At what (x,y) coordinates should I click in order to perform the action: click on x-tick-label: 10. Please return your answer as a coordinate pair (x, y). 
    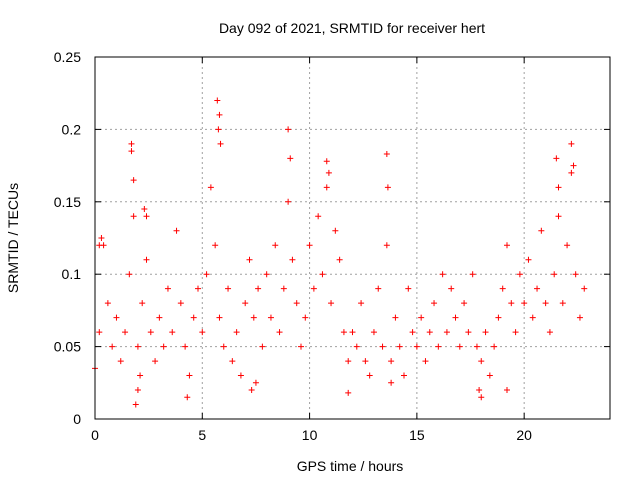
    Looking at the image, I should click on (310, 435).